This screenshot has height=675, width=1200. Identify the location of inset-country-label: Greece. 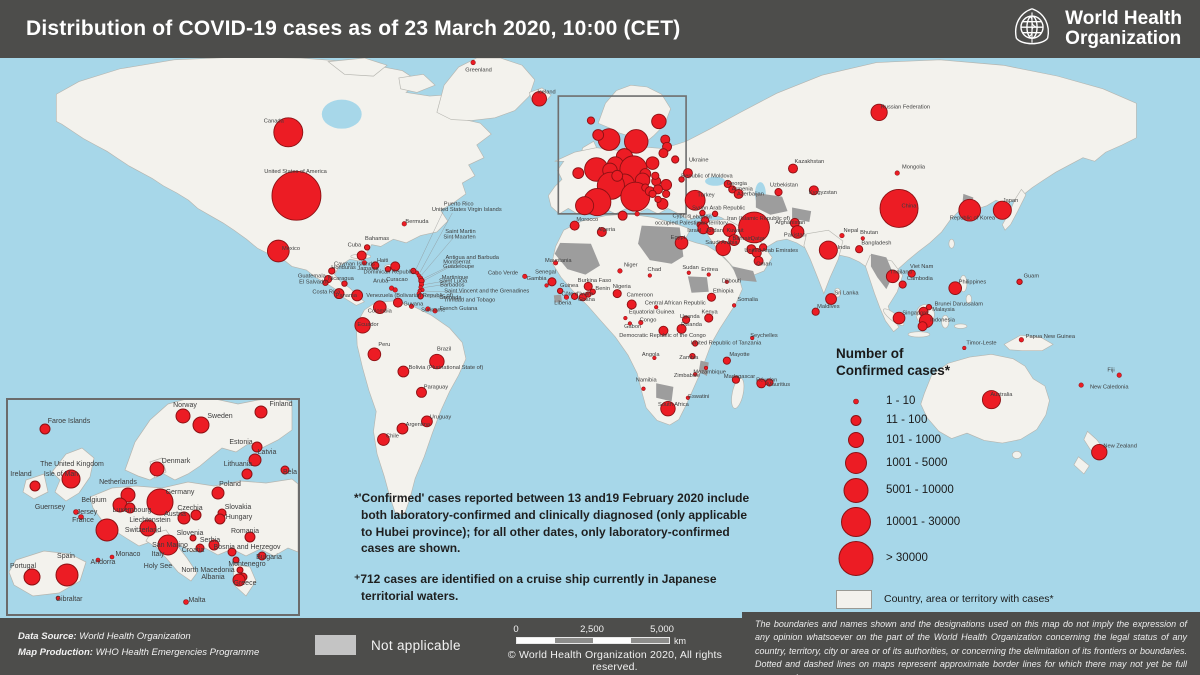
(245, 583).